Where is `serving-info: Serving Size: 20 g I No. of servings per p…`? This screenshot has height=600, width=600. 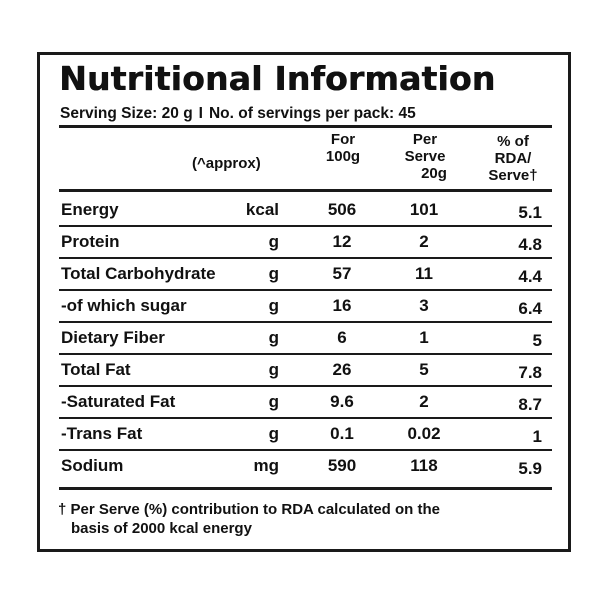 serving-info: Serving Size: 20 g I No. of servings per p… is located at coordinates (238, 114).